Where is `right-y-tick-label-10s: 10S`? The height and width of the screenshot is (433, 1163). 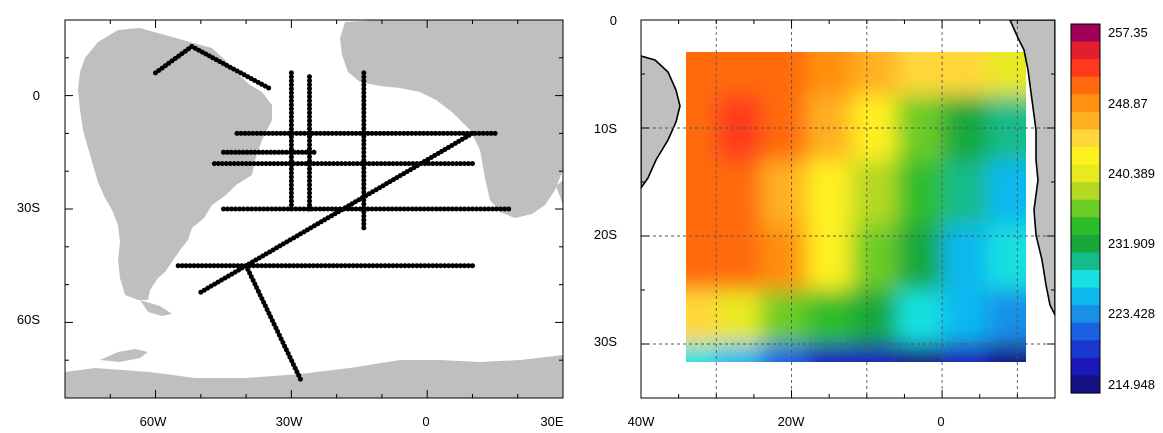
right-y-tick-label-10s: 10S is located at coordinates (605, 128).